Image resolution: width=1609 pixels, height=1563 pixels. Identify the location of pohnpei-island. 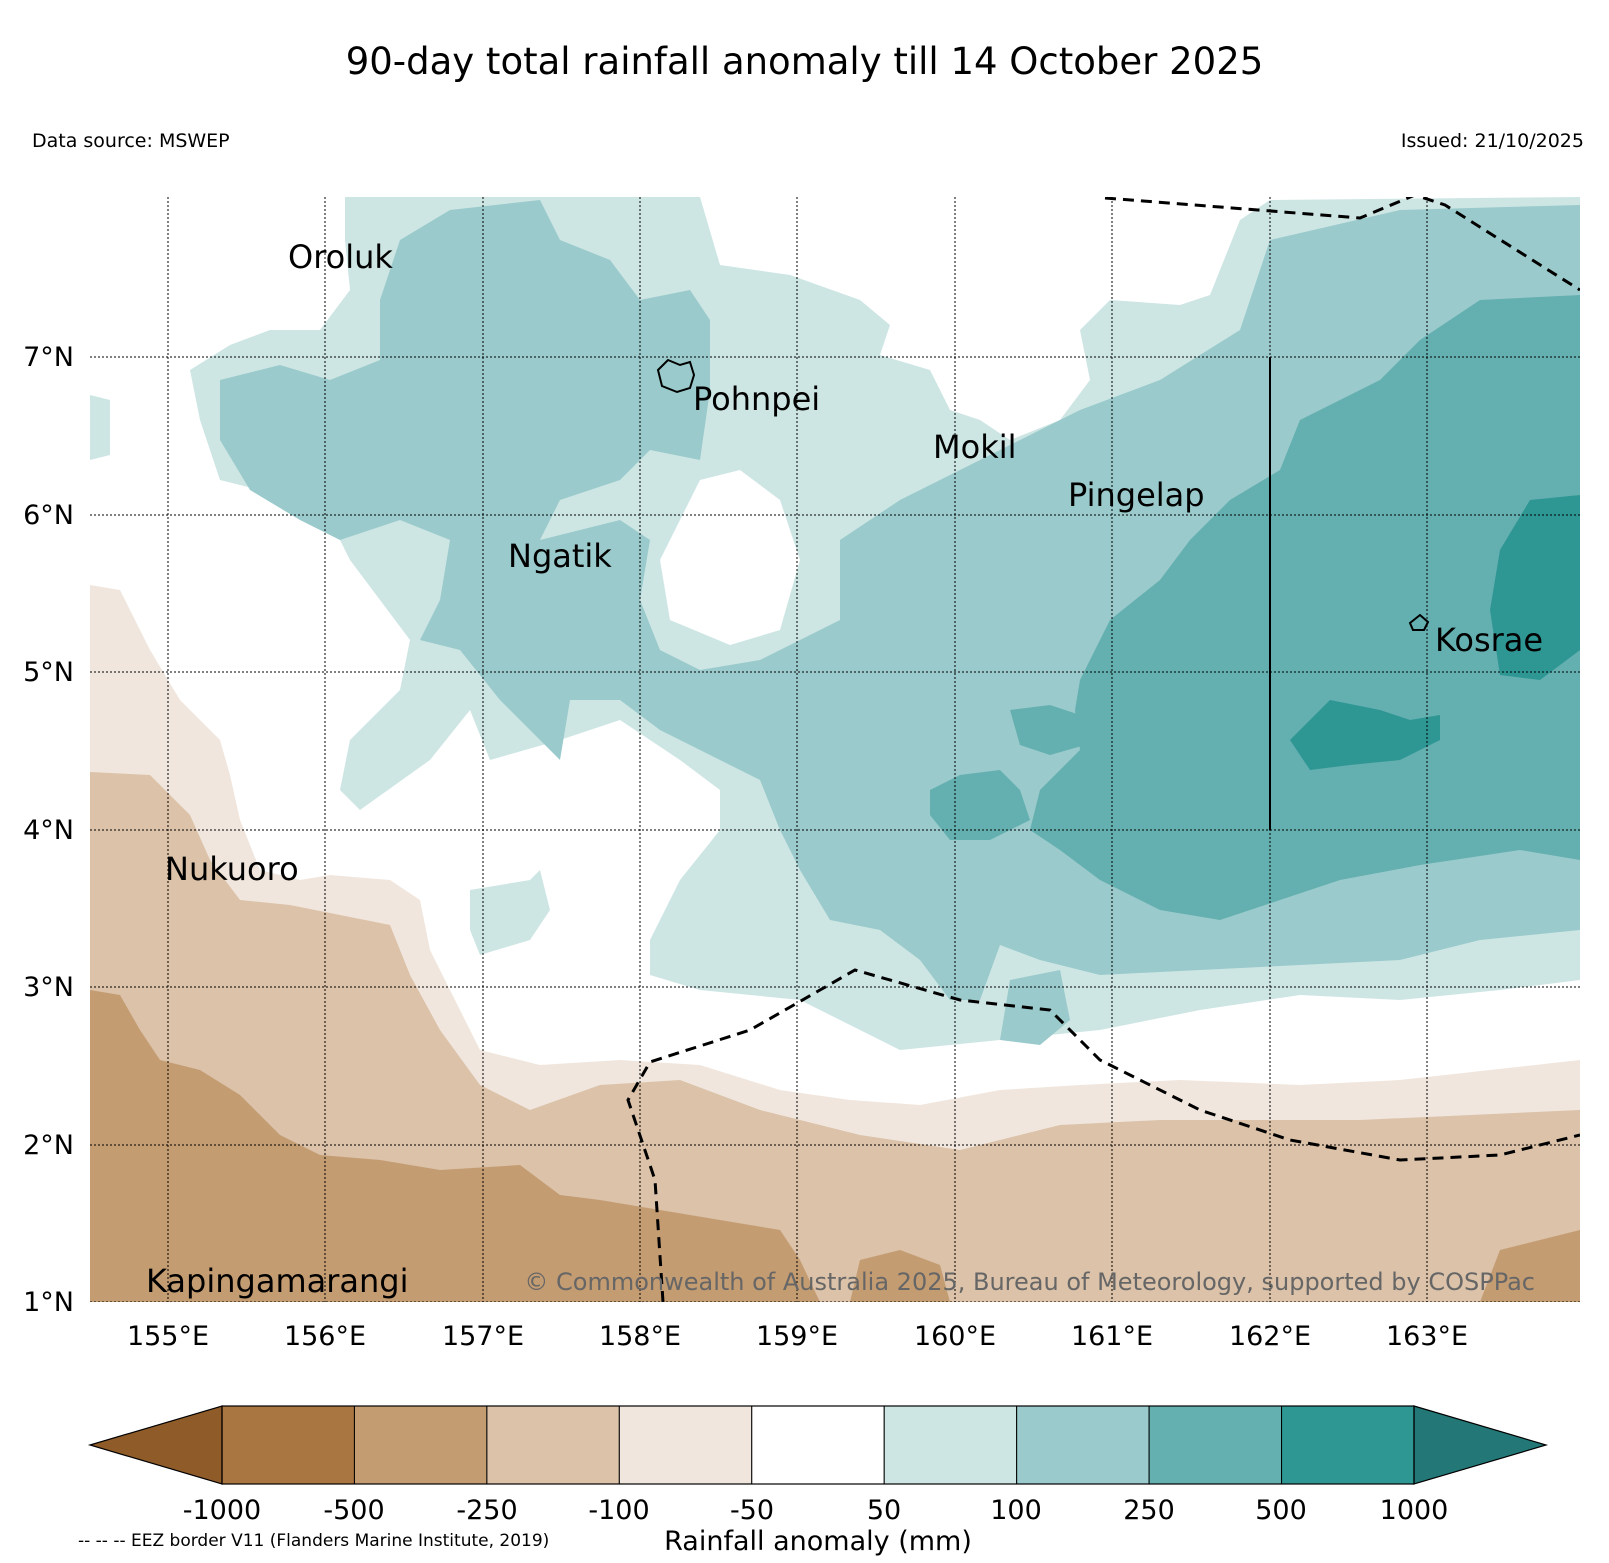
(676, 376).